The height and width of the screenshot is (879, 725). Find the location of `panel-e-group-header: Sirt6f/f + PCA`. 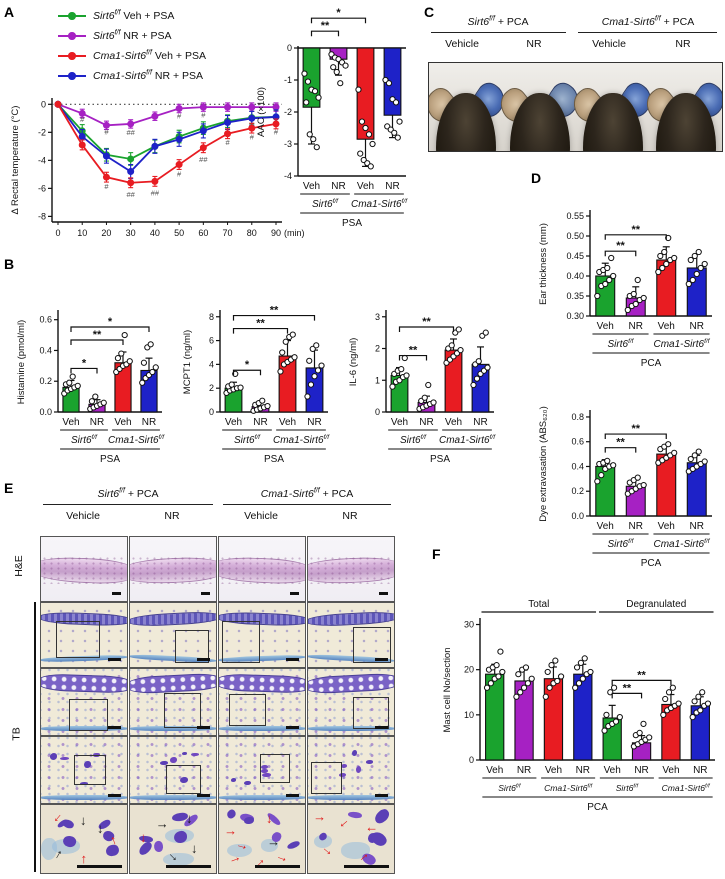

panel-e-group-header: Sirt6f/f + PCA is located at coordinates (128, 494).